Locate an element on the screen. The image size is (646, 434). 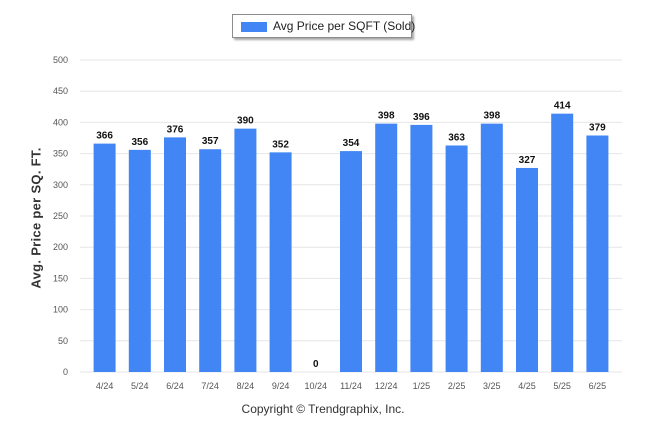
y-tick-label: 0 is located at coordinates (65, 372).